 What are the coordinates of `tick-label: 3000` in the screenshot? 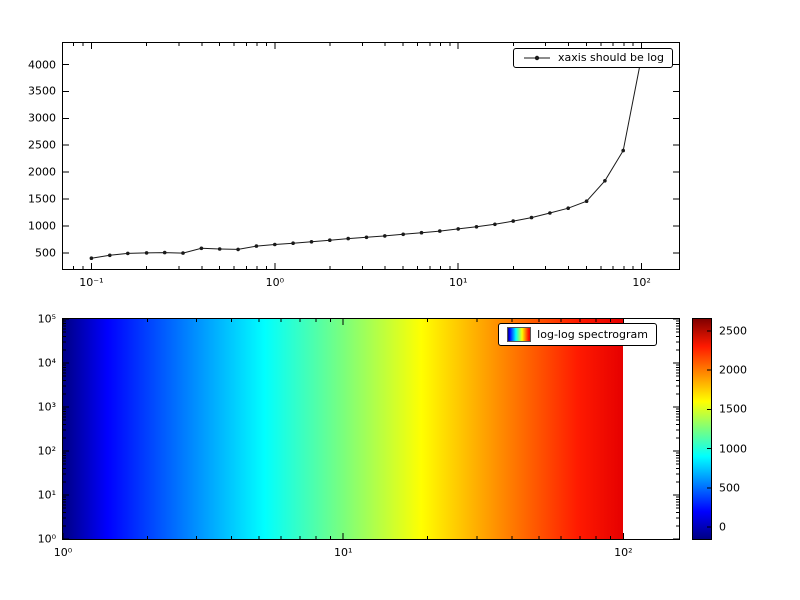 It's located at (42, 118).